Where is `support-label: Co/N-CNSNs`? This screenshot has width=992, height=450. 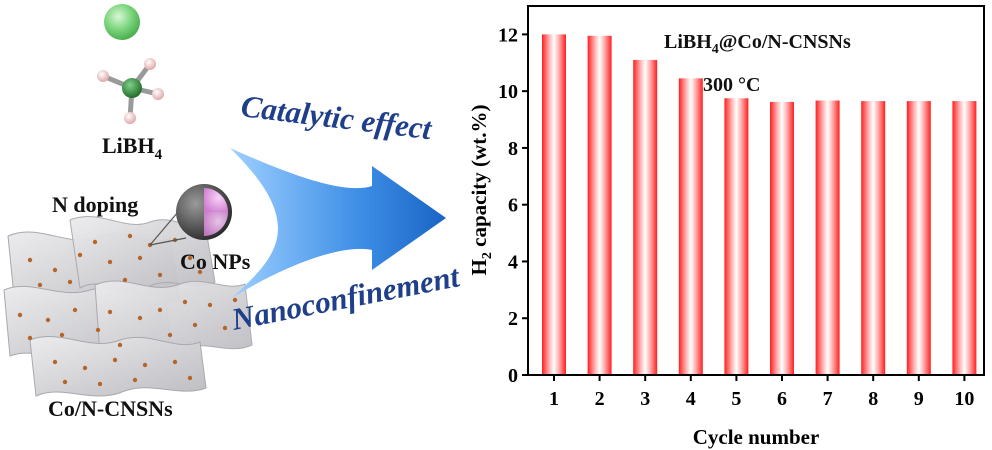
support-label: Co/N-CNSNs is located at coordinates (110, 408).